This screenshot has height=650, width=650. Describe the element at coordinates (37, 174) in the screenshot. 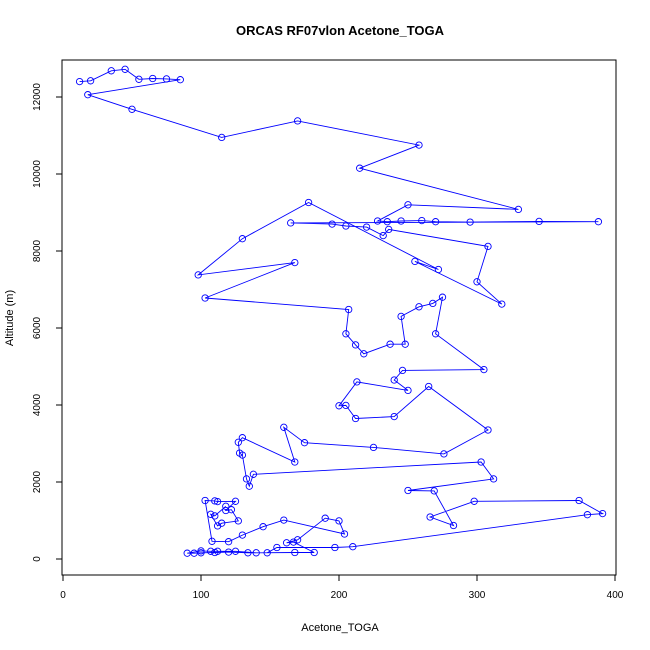

I see `y-tick-label: 10000` at that location.